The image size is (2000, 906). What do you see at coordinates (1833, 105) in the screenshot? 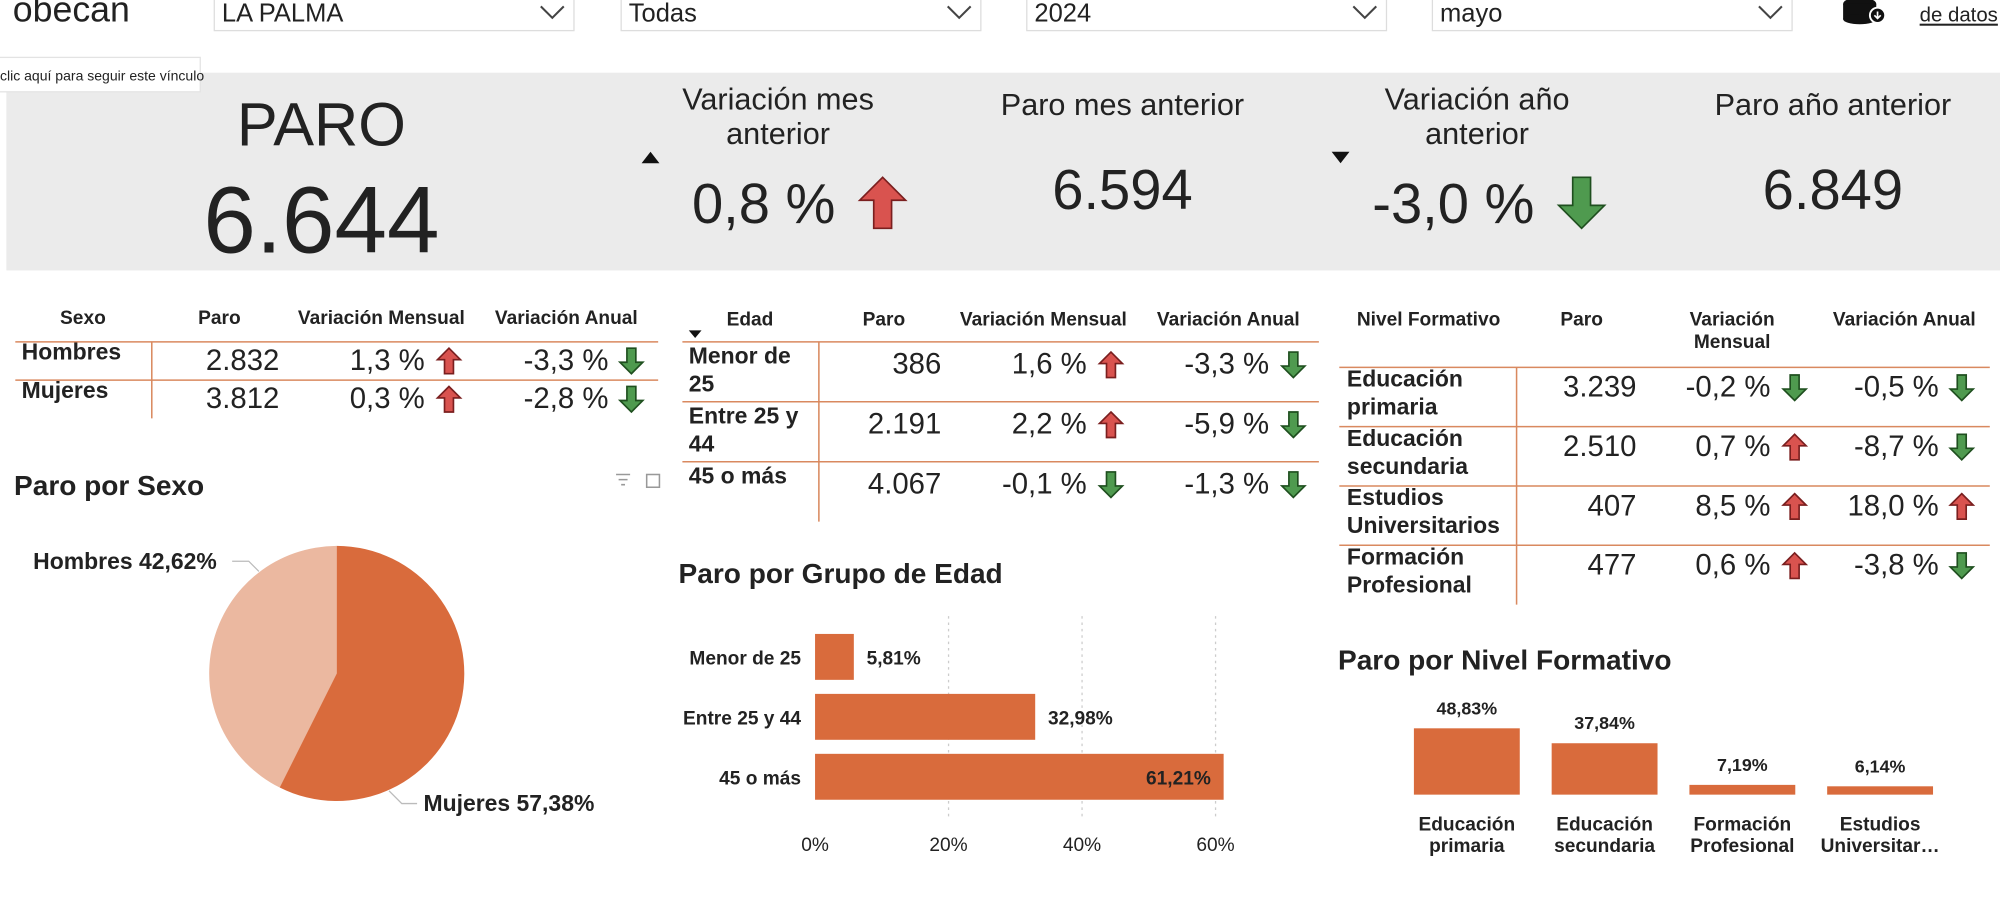
I see `kpi-title: Paro año anterior` at bounding box center [1833, 105].